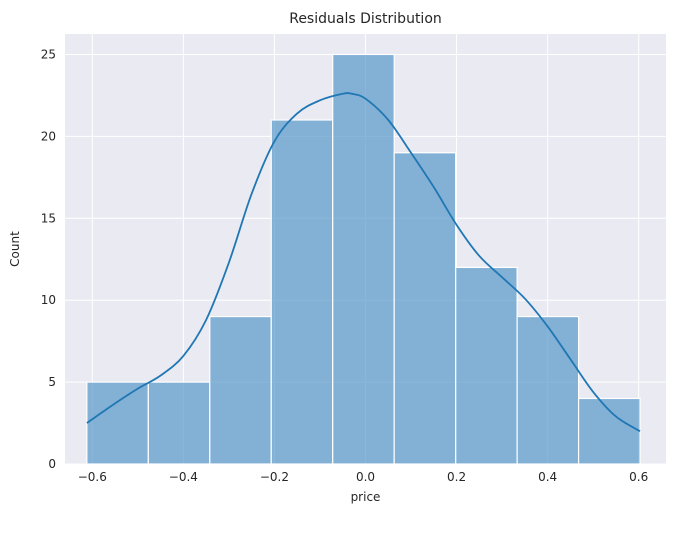 This screenshot has width=684, height=545. I want to click on y-tick-label: 0, so click(52, 464).